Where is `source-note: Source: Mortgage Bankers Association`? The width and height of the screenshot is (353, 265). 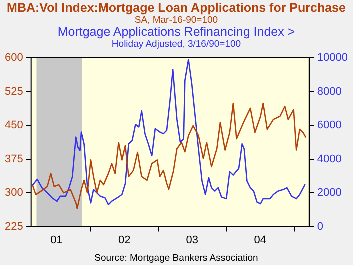
source-note: Source: Mortgage Bankers Association is located at coordinates (177, 258).